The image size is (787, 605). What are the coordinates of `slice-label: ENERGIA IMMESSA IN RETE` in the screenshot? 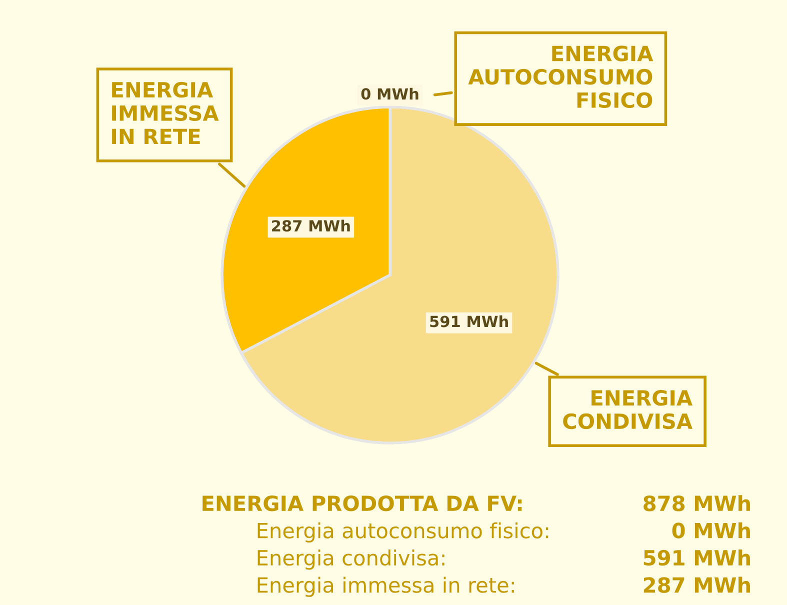 It's located at (165, 113).